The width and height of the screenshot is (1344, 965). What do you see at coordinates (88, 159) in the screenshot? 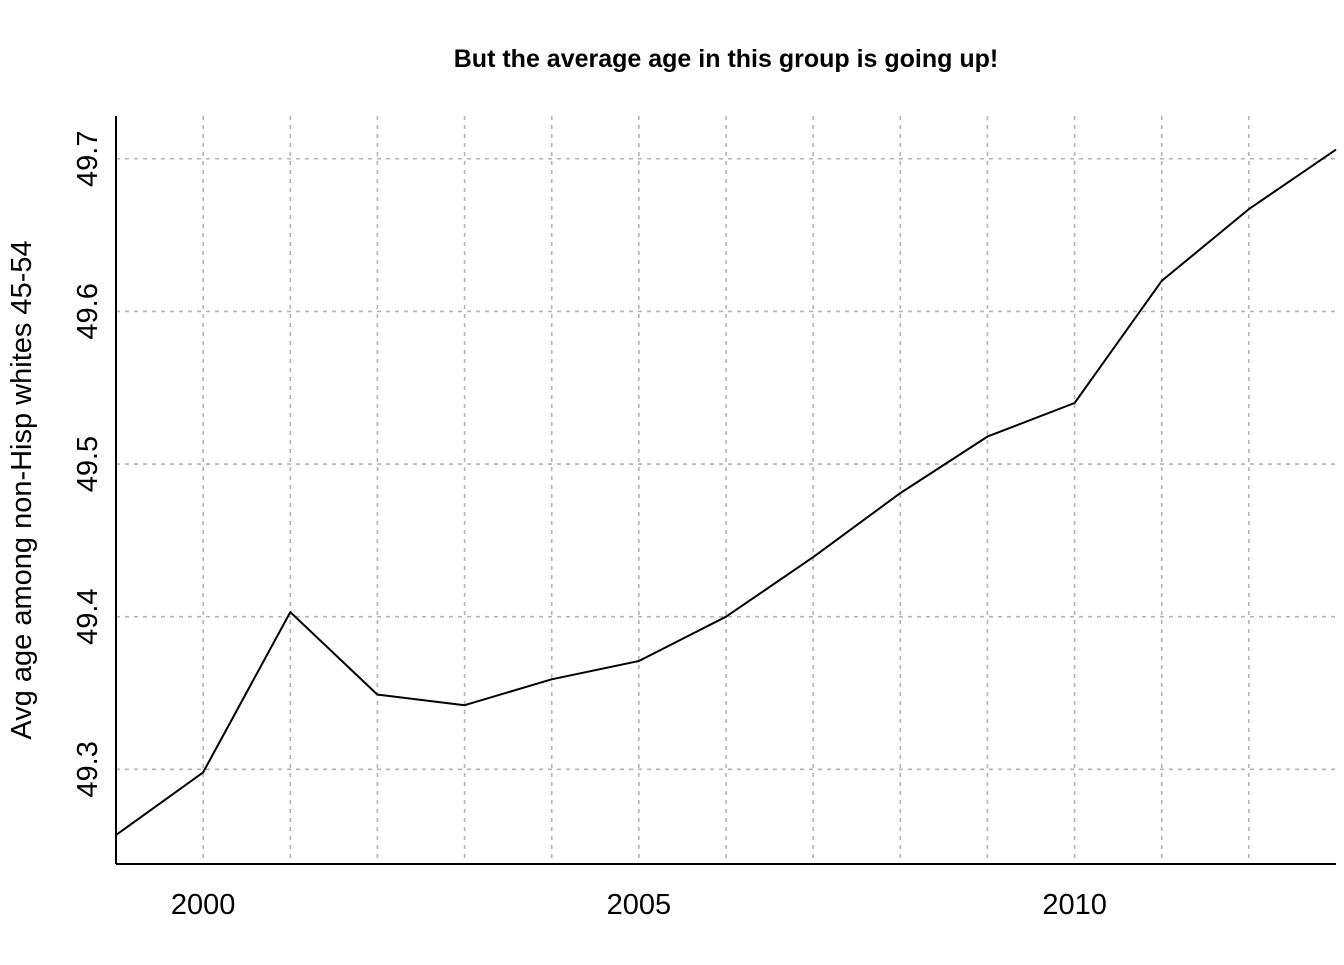
I see `y-tick-label: 49.7` at bounding box center [88, 159].